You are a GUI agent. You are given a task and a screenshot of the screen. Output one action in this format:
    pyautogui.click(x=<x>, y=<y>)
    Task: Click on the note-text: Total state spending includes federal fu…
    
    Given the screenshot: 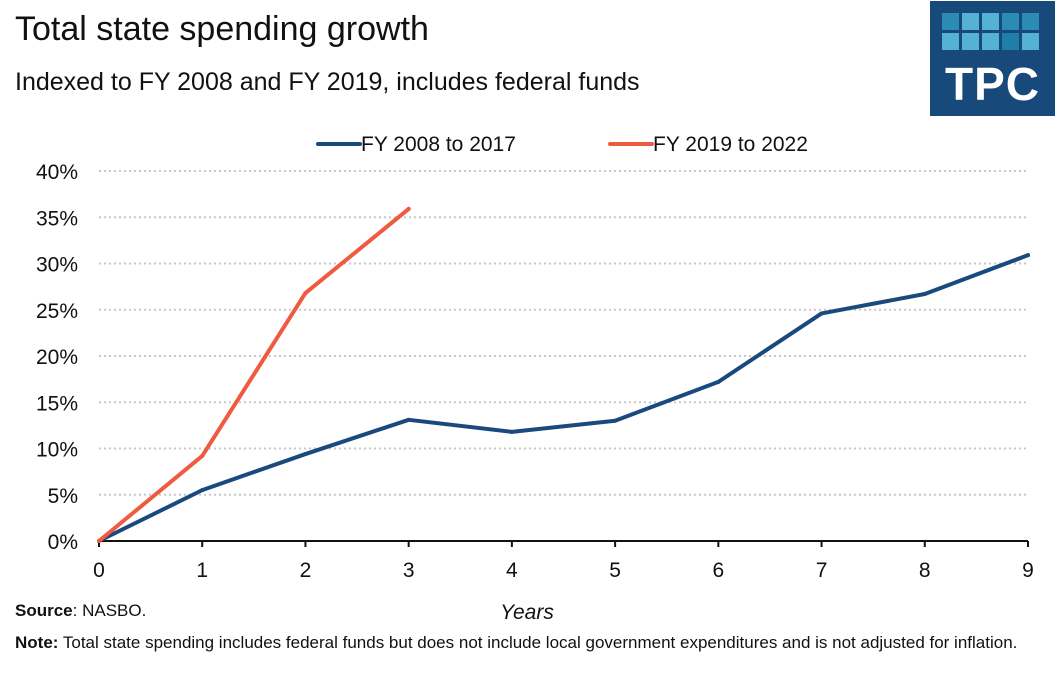 What is the action you would take?
    pyautogui.click(x=538, y=642)
    